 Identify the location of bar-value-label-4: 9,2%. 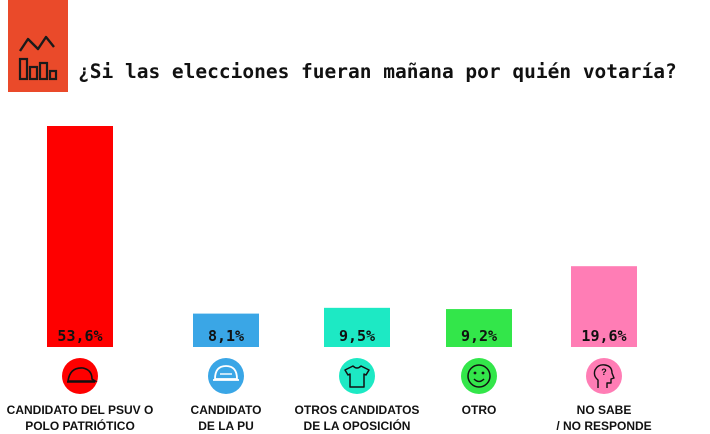
(479, 336).